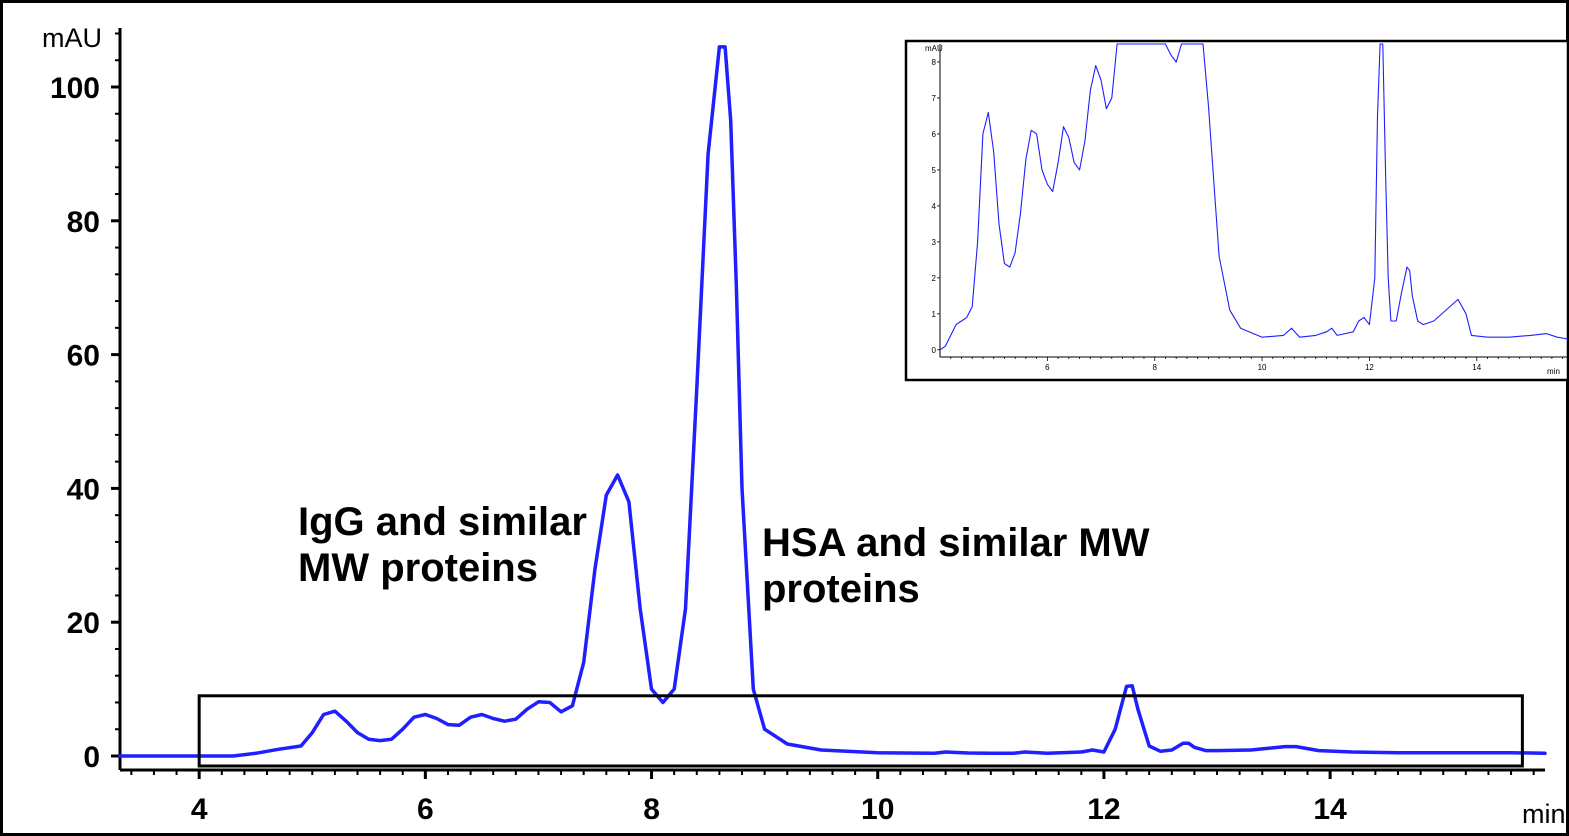 This screenshot has width=1569, height=836. Describe the element at coordinates (1103, 809) in the screenshot. I see `main-x-tick-label: 12` at that location.